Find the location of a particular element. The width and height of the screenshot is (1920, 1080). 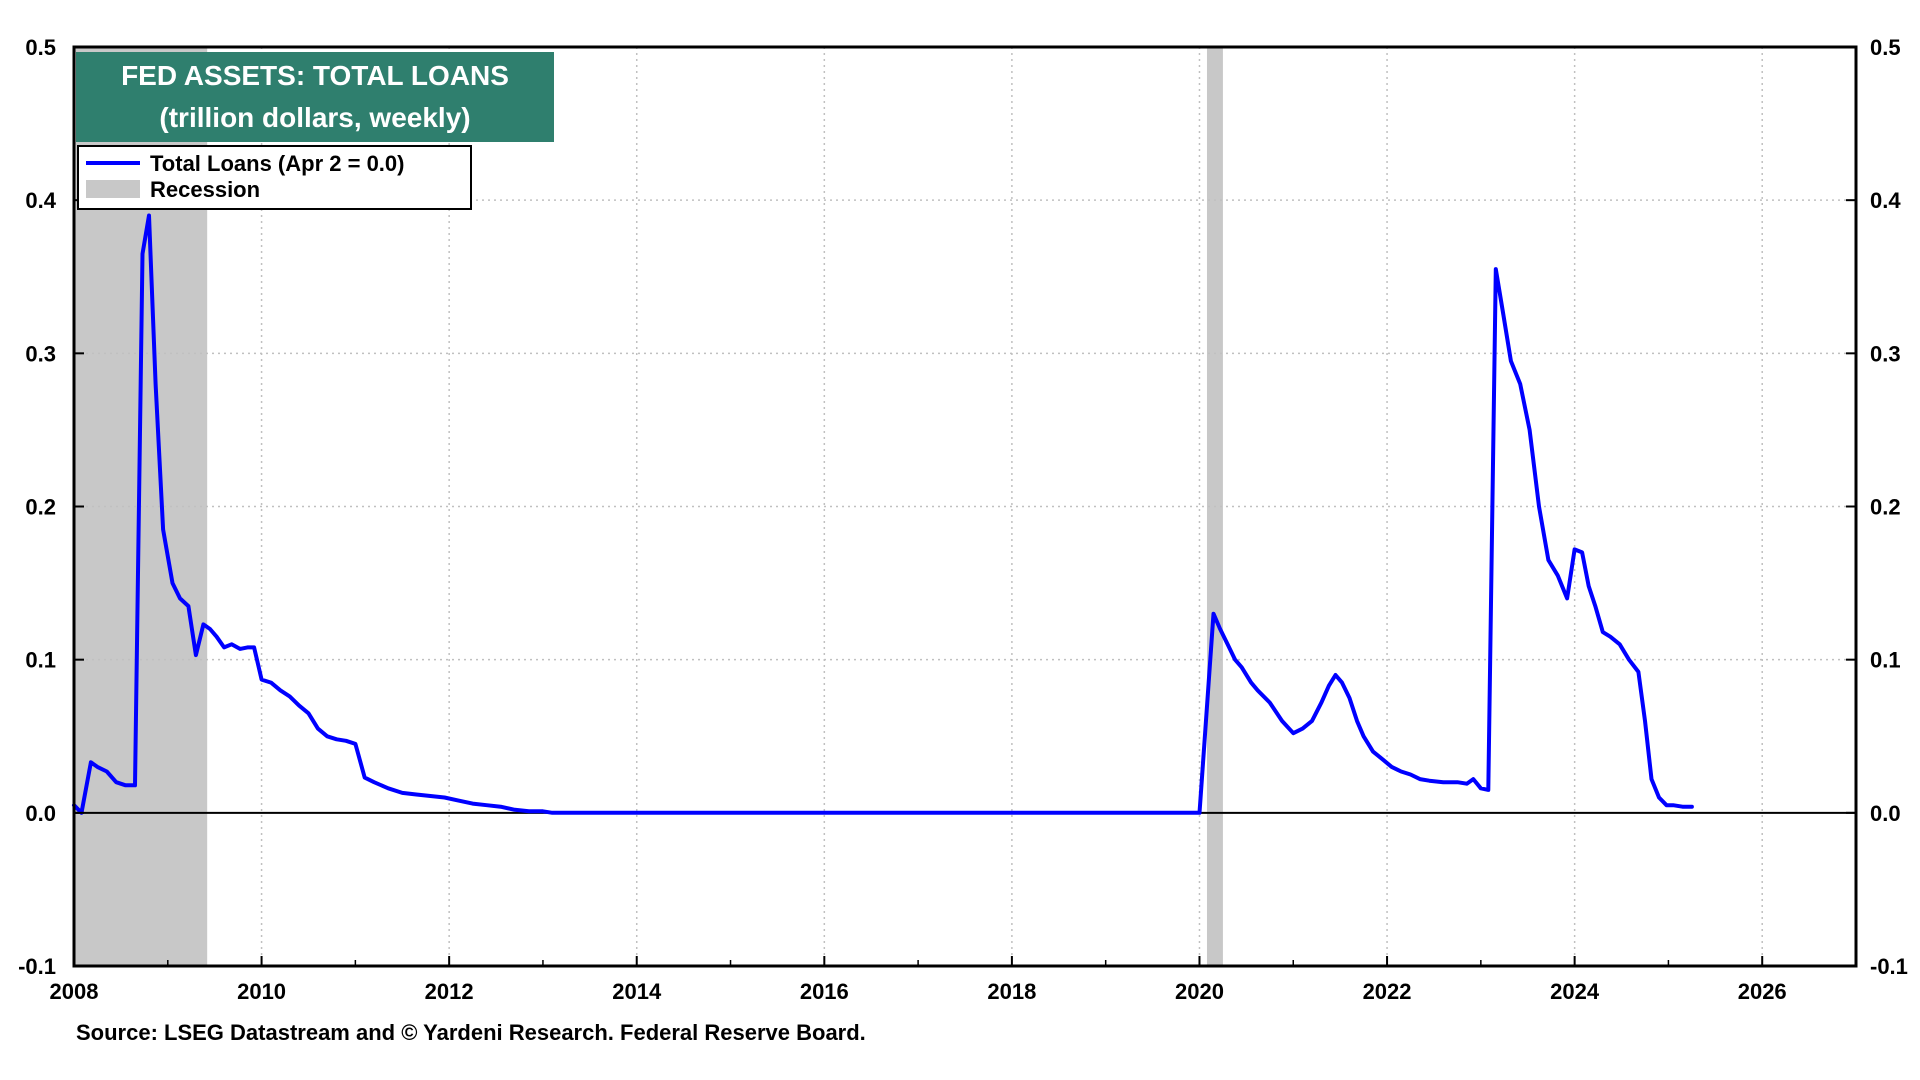

legend-swatch-recession is located at coordinates (113, 189).